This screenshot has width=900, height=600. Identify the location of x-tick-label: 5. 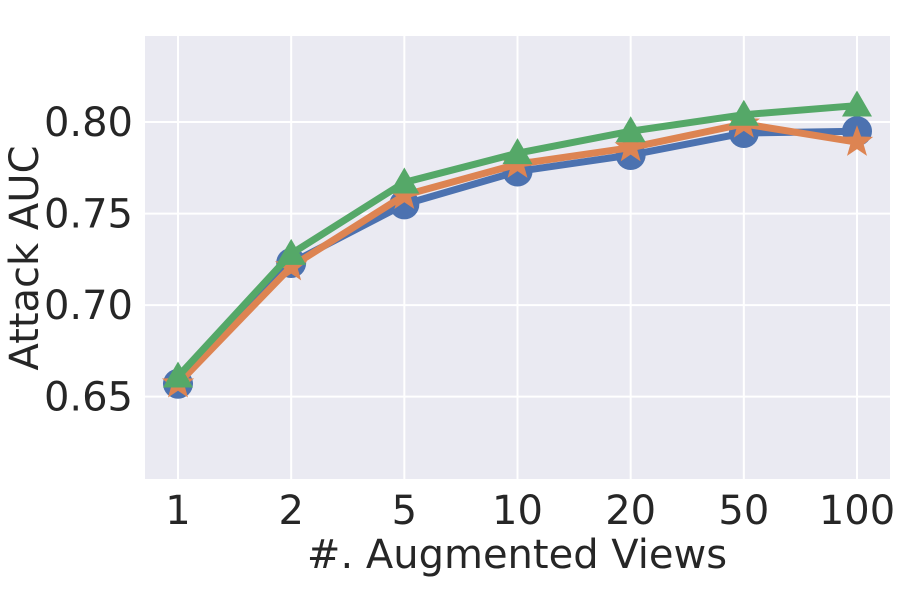
(404, 511).